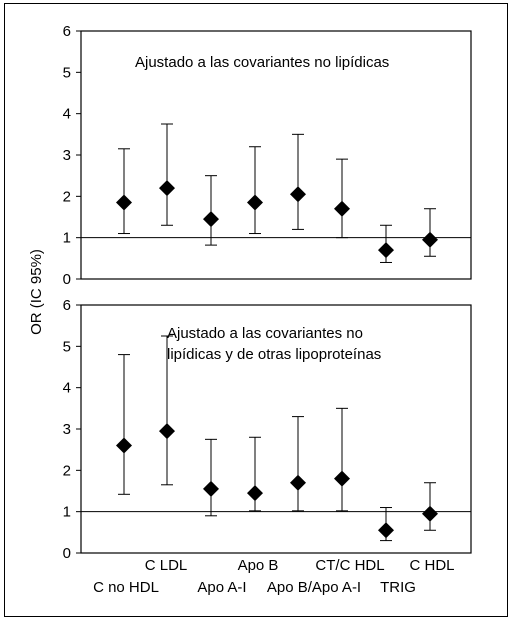 This screenshot has height=621, width=512. I want to click on x-tick-label: Apo B, so click(258, 565).